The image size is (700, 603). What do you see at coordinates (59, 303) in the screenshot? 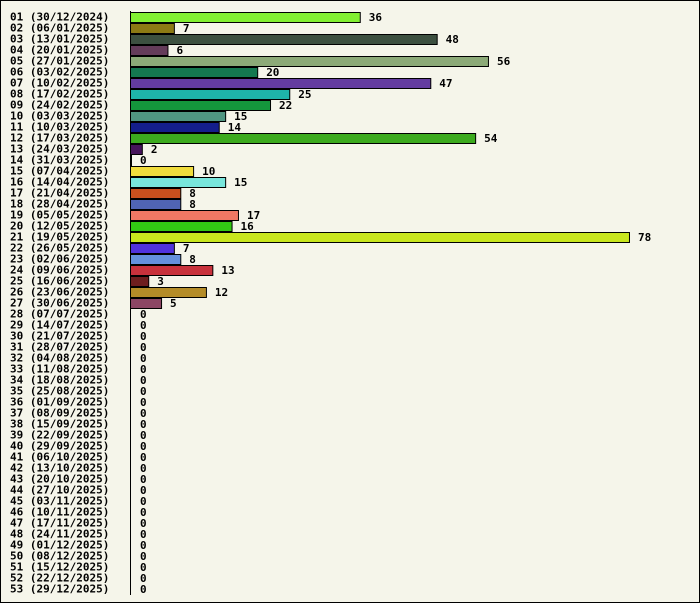
I see `category-label: 27 (30/06/2025)` at bounding box center [59, 303].